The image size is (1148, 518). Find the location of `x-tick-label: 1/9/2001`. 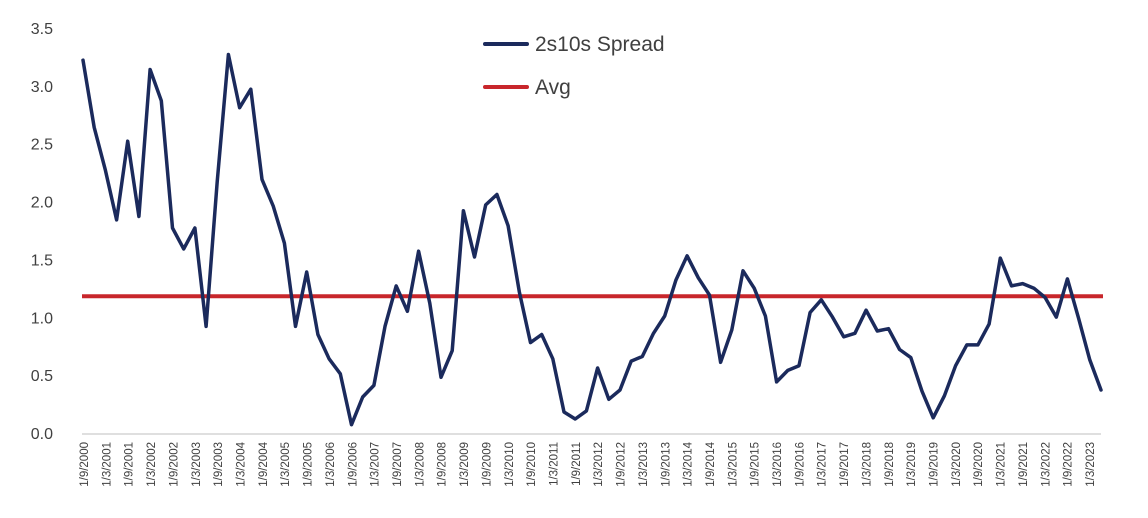

x-tick-label: 1/9/2001 is located at coordinates (130, 464).